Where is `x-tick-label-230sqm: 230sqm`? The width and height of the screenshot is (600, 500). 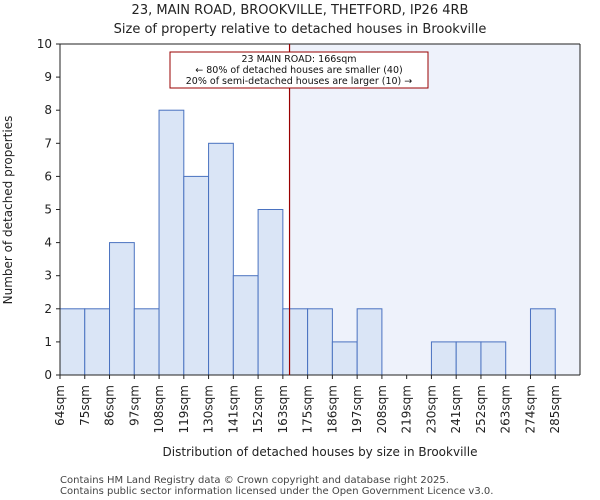
x-tick-label-230sqm: 230sqm is located at coordinates (431, 409).